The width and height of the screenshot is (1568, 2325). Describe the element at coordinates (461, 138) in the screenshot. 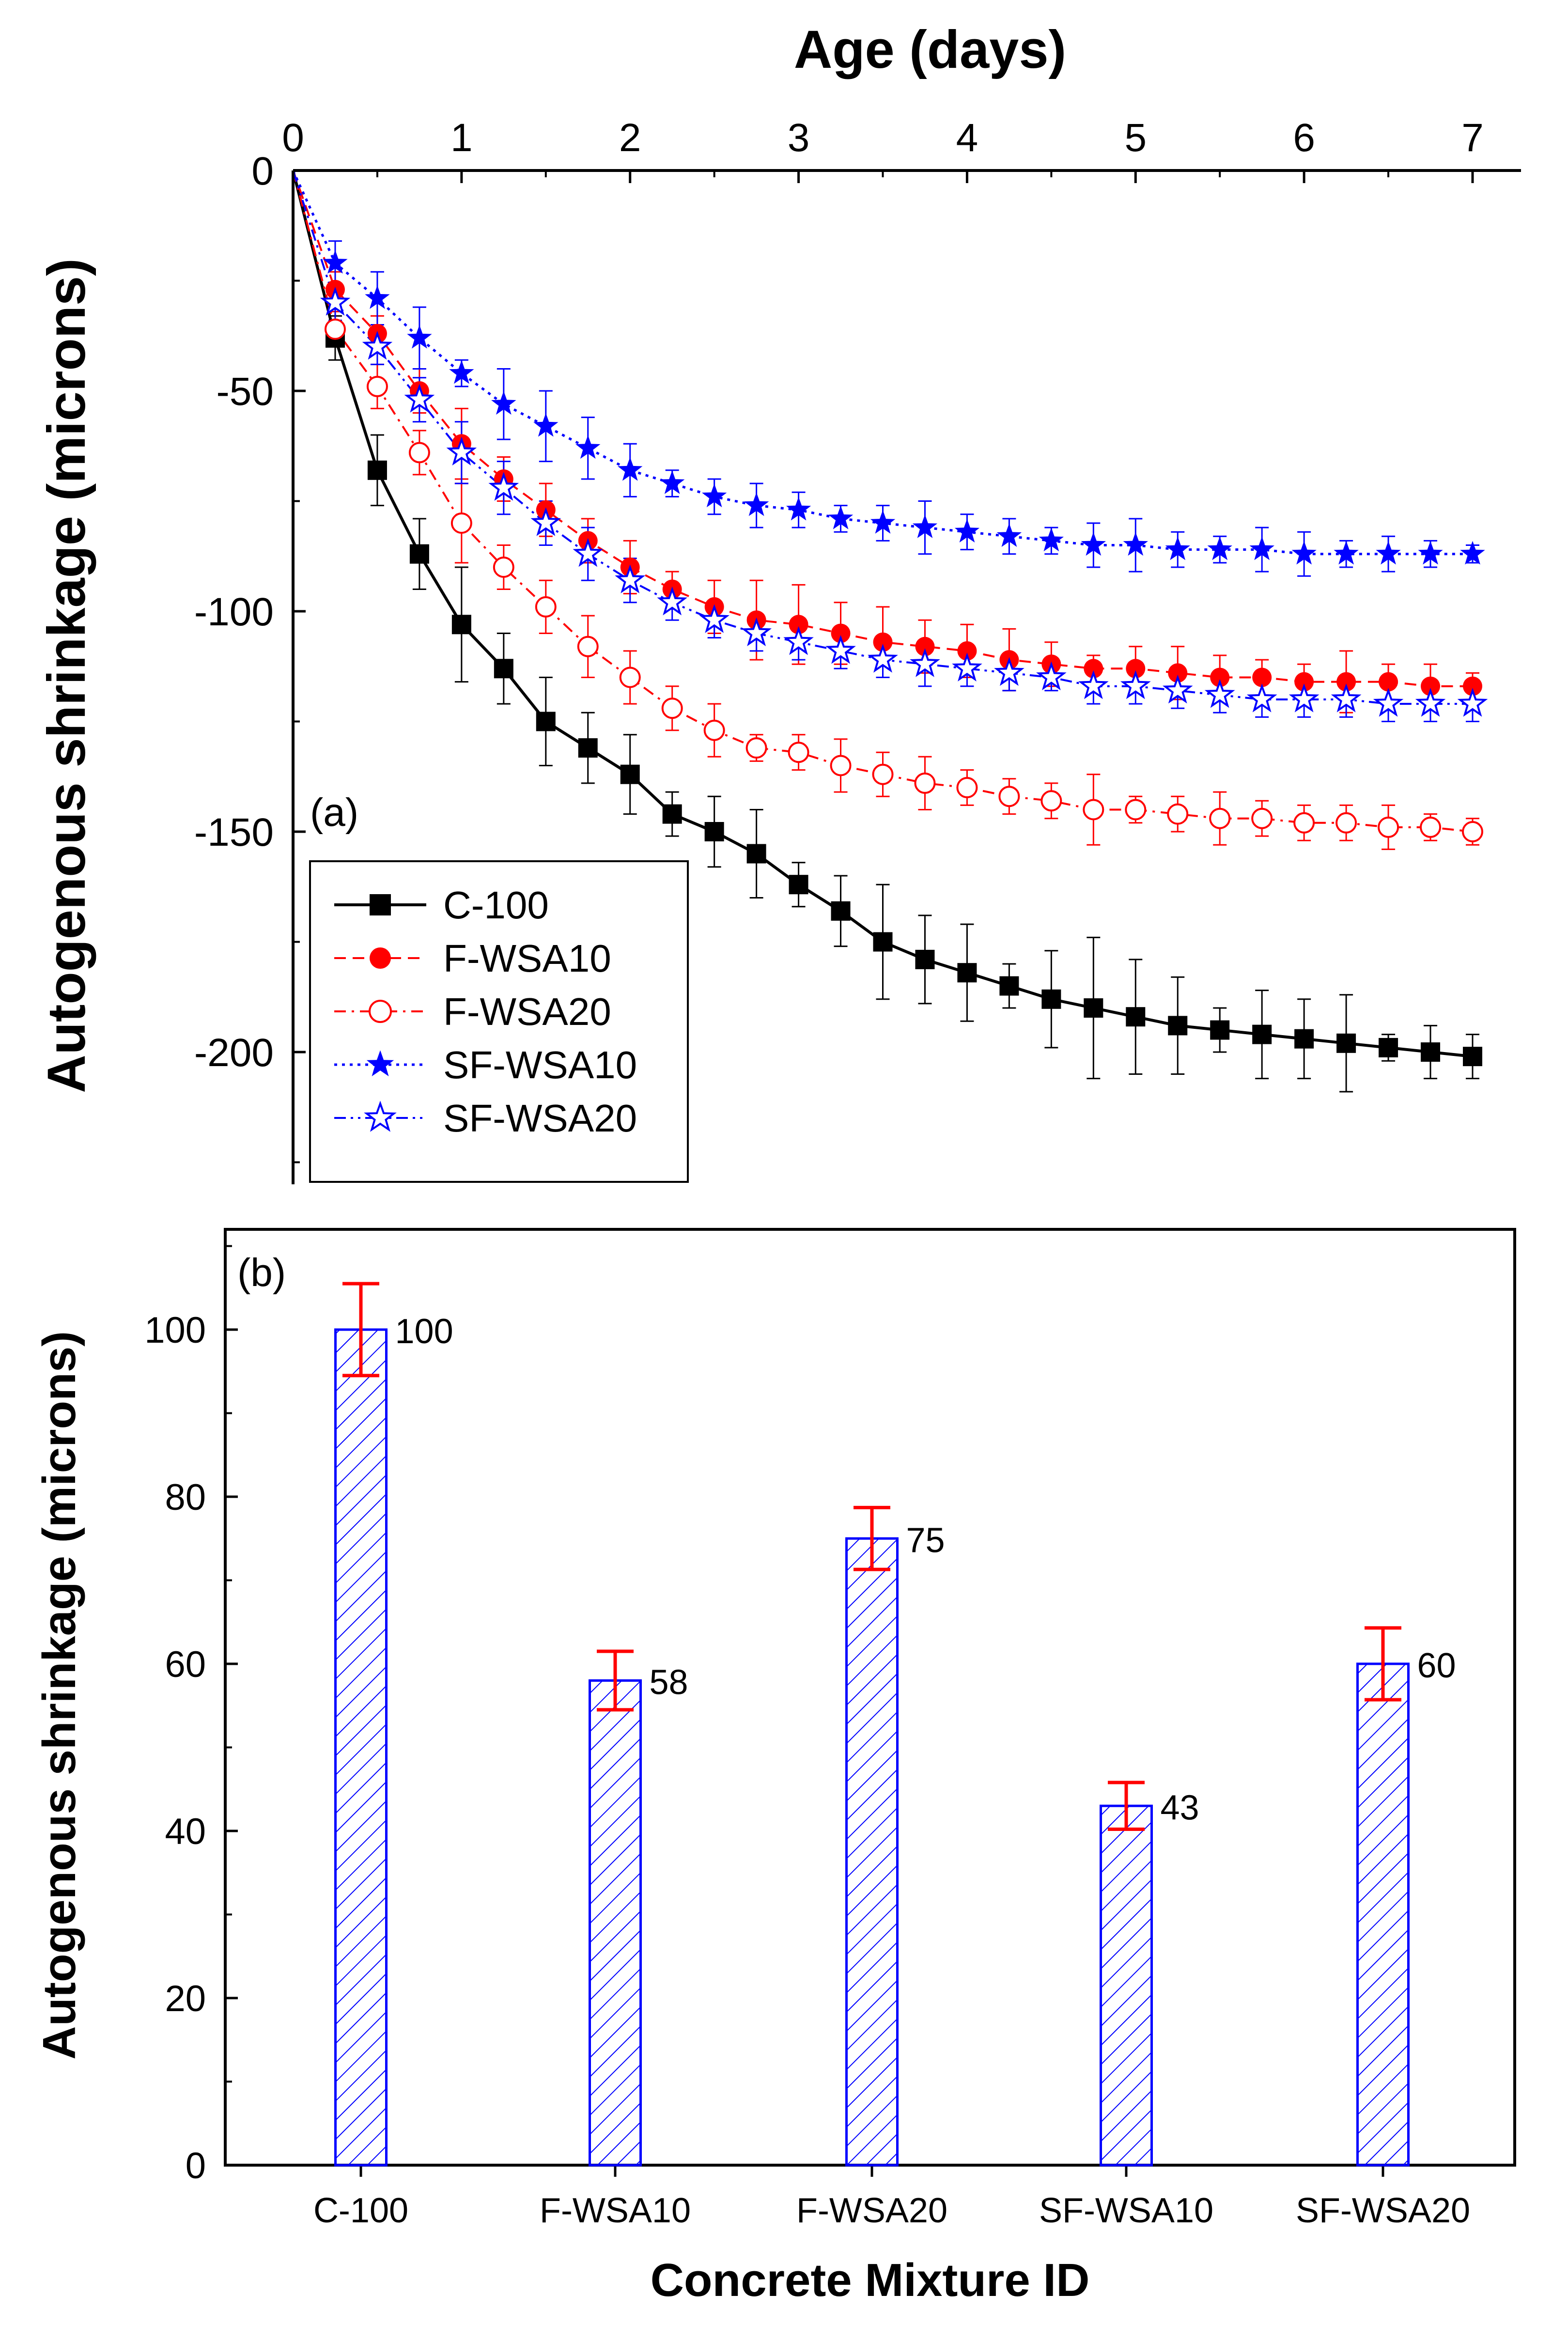

I see `x-tick-label: 1` at that location.